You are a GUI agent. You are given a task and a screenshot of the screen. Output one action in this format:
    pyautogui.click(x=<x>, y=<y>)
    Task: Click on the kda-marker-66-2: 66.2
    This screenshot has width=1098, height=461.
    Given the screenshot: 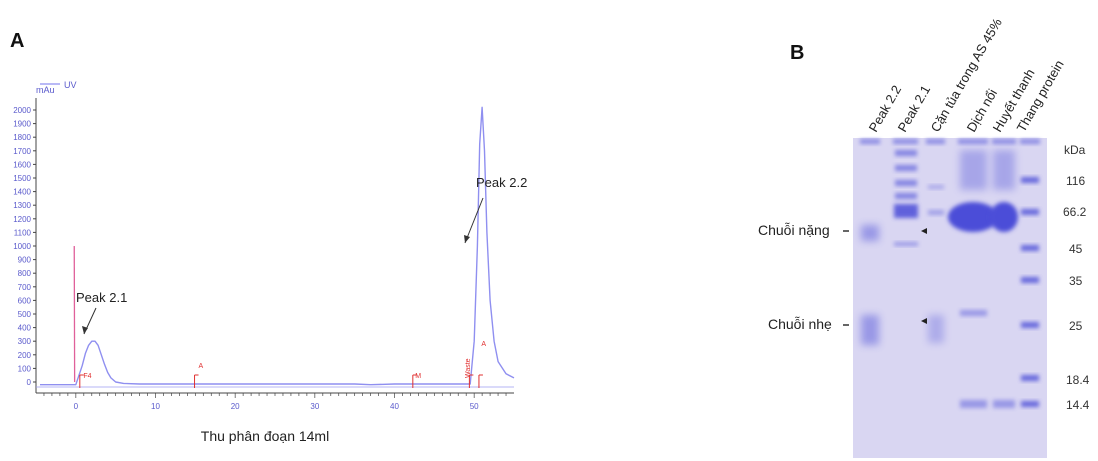 What is the action you would take?
    pyautogui.click(x=1075, y=212)
    